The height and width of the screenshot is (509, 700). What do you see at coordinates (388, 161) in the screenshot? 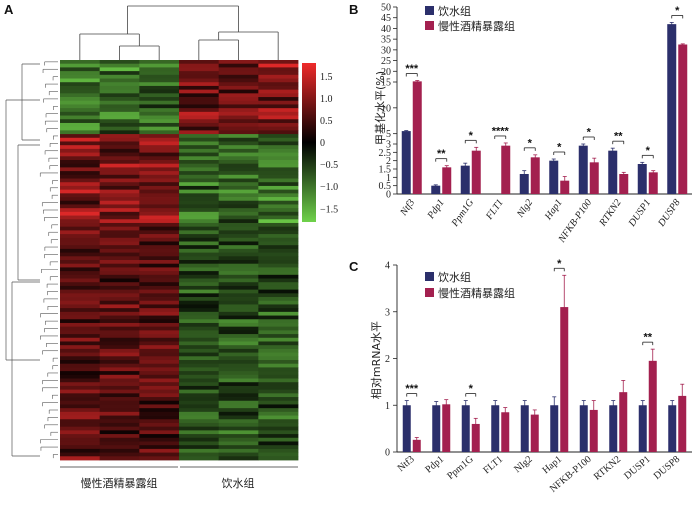
I see `y-tick-label: 2` at bounding box center [388, 161].